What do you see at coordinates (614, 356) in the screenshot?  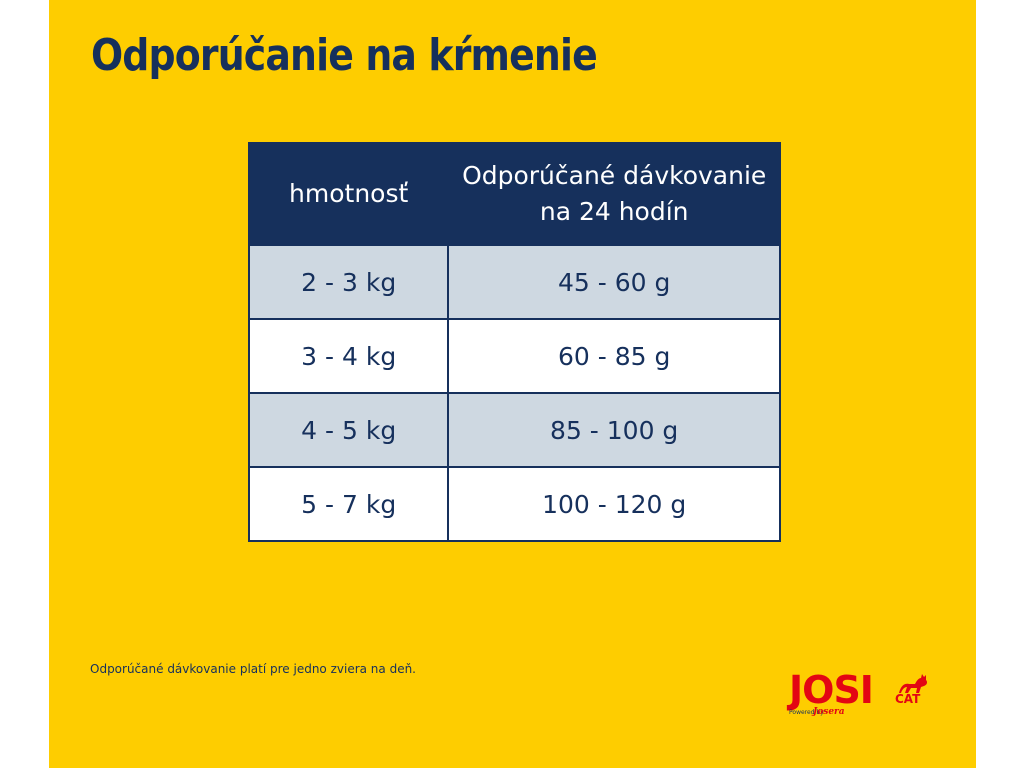 I see `dose-cell: 60 - 85 g` at bounding box center [614, 356].